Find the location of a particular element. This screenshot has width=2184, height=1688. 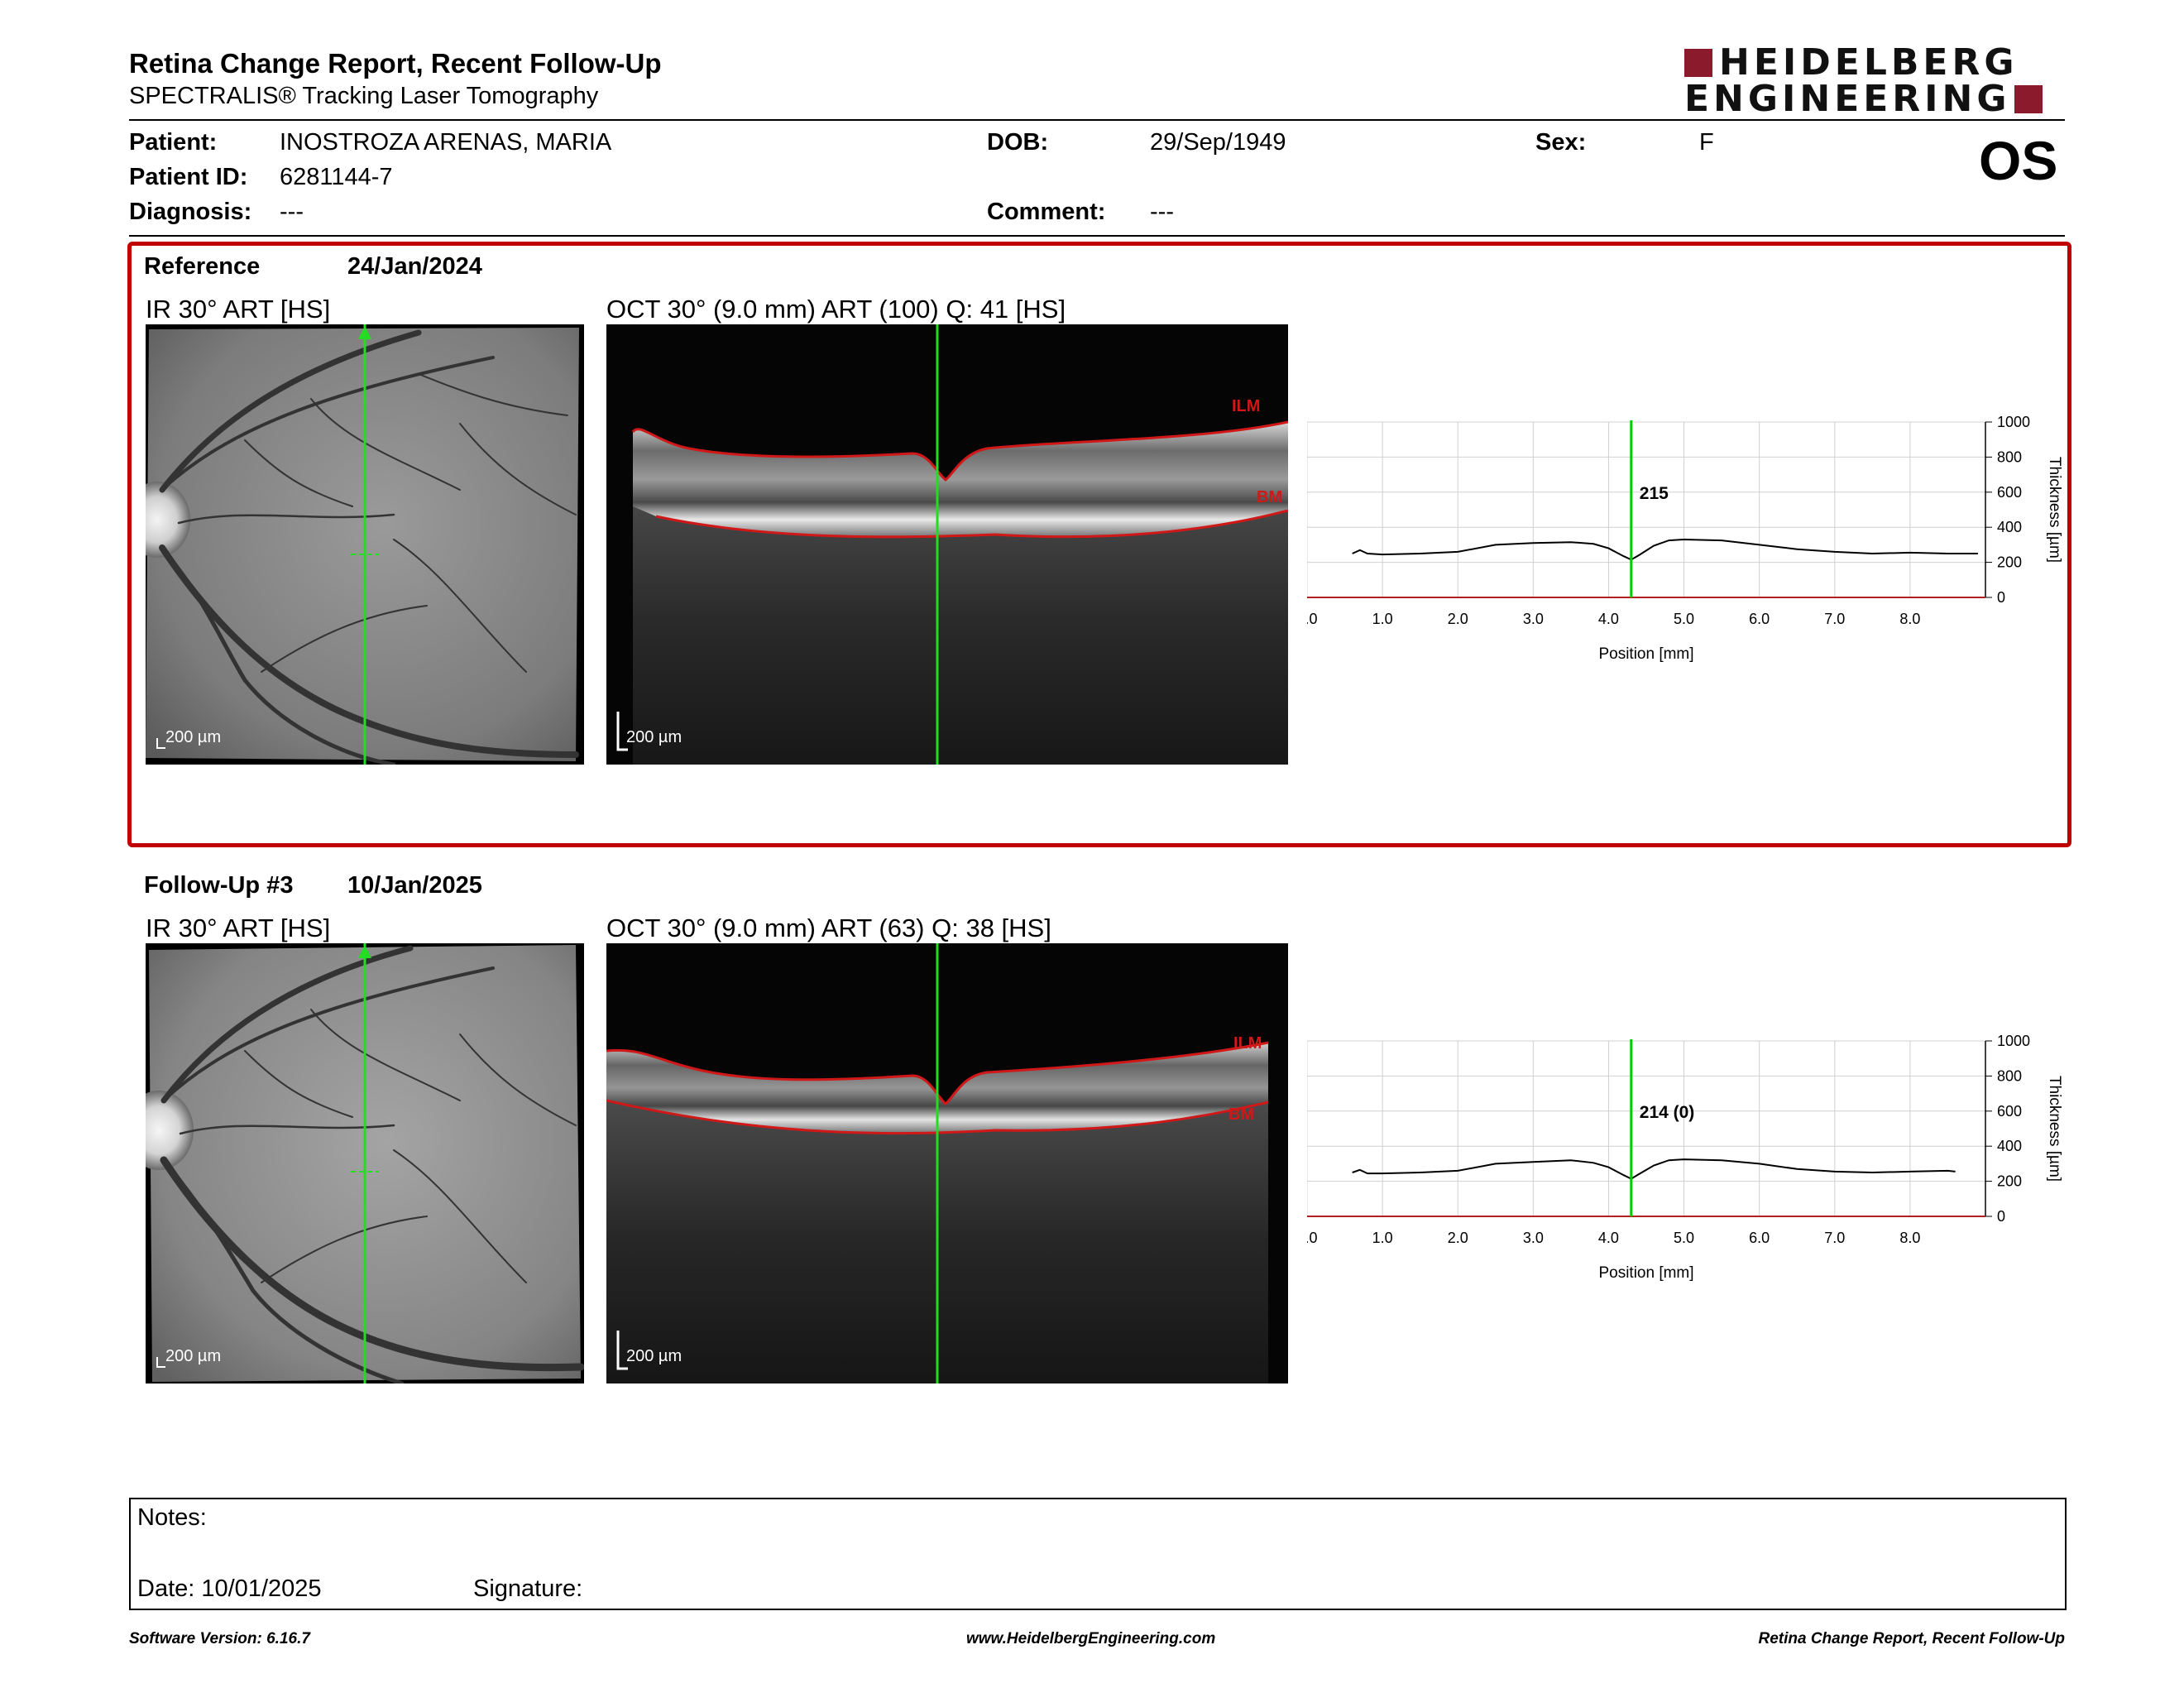

patient-name: INOSTROZA ARENAS, MARIA is located at coordinates (446, 142).